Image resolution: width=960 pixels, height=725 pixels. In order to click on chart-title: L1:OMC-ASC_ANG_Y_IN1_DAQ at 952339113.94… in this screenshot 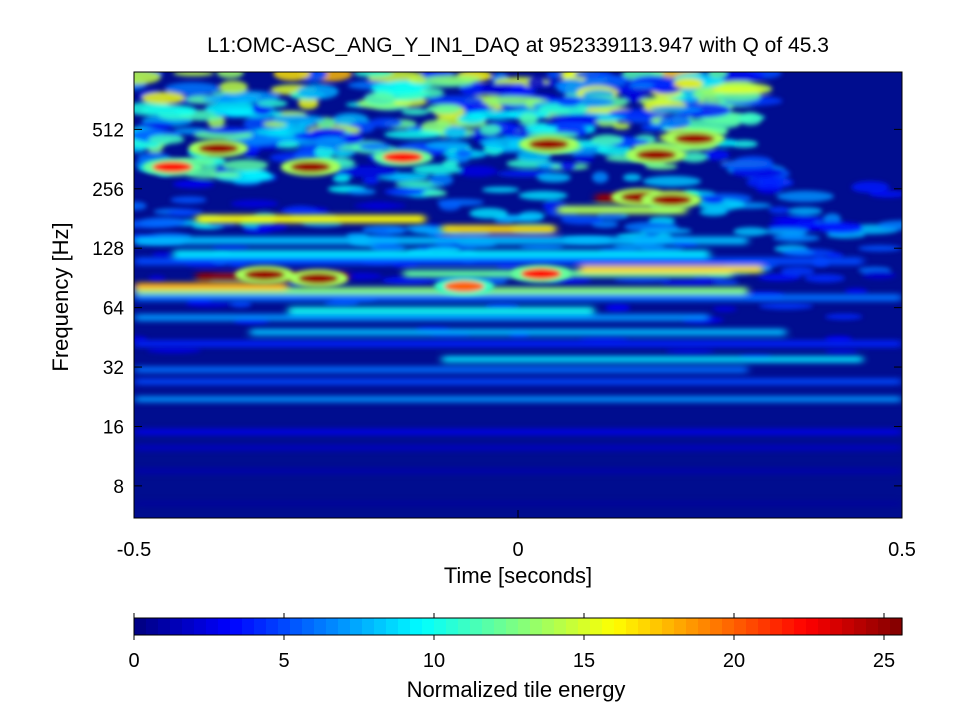, I will do `click(518, 45)`.